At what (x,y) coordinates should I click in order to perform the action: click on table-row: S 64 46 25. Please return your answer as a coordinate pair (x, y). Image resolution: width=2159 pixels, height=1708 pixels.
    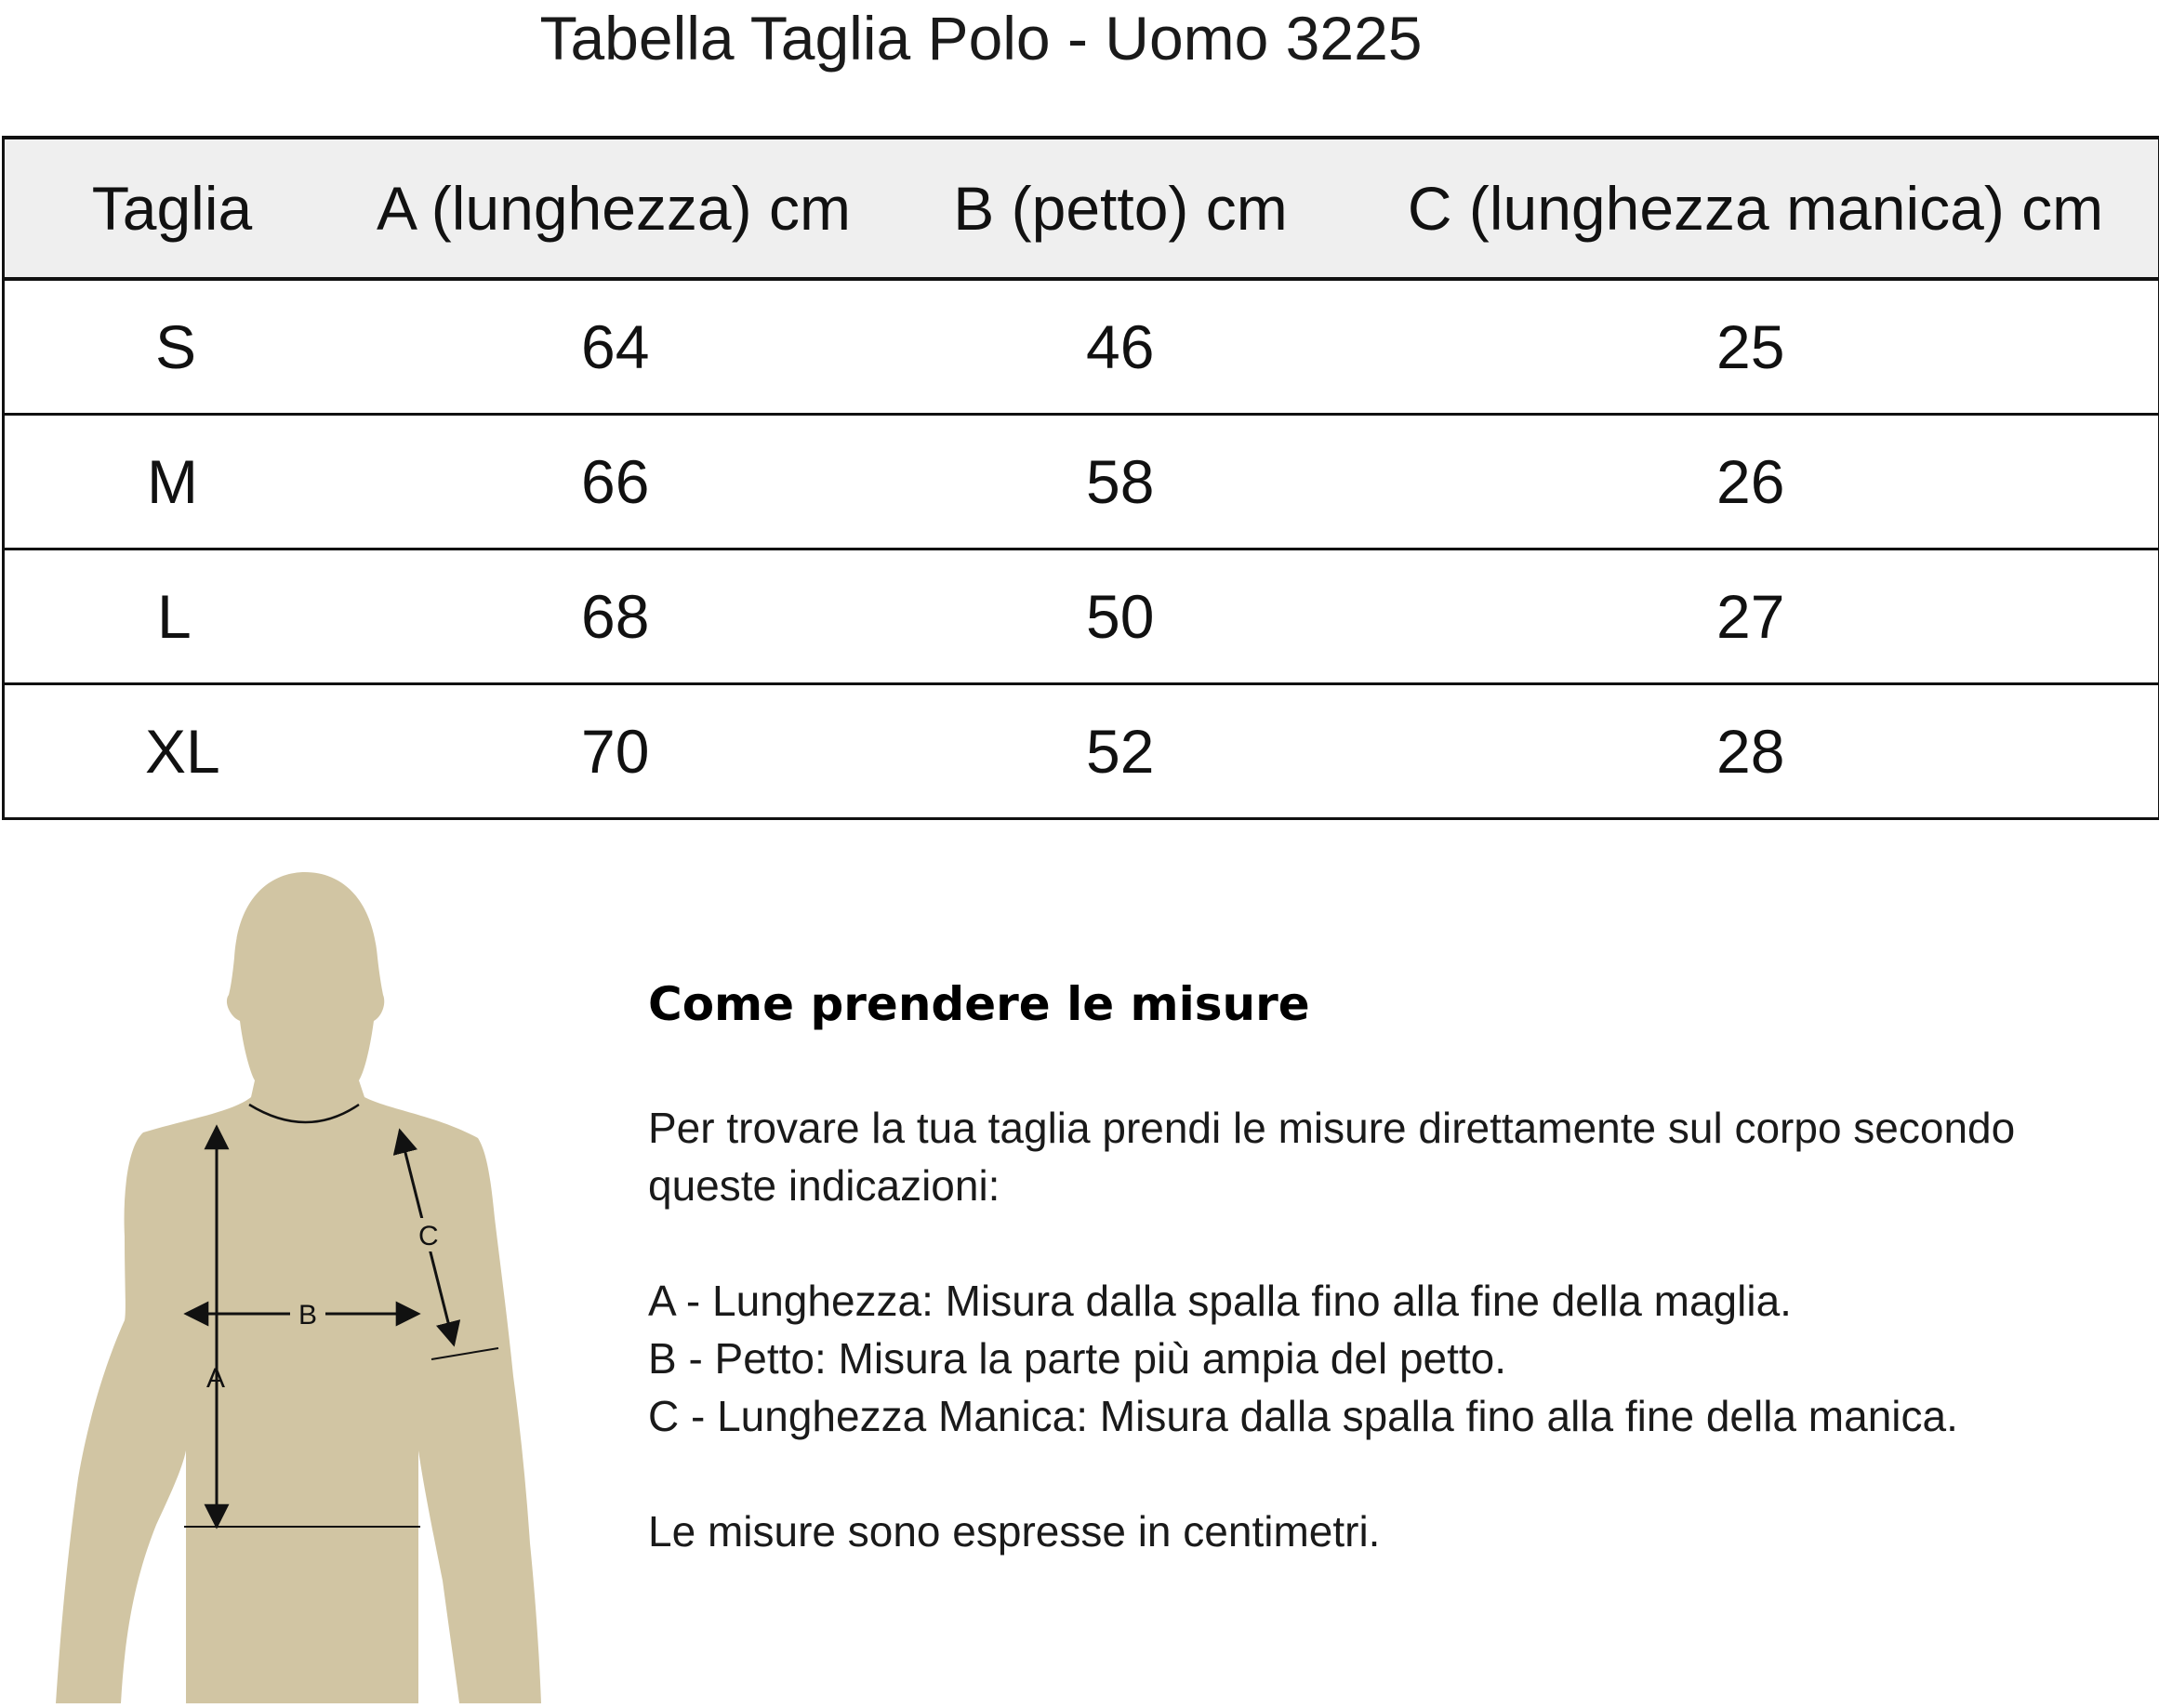
    Looking at the image, I should click on (1081, 347).